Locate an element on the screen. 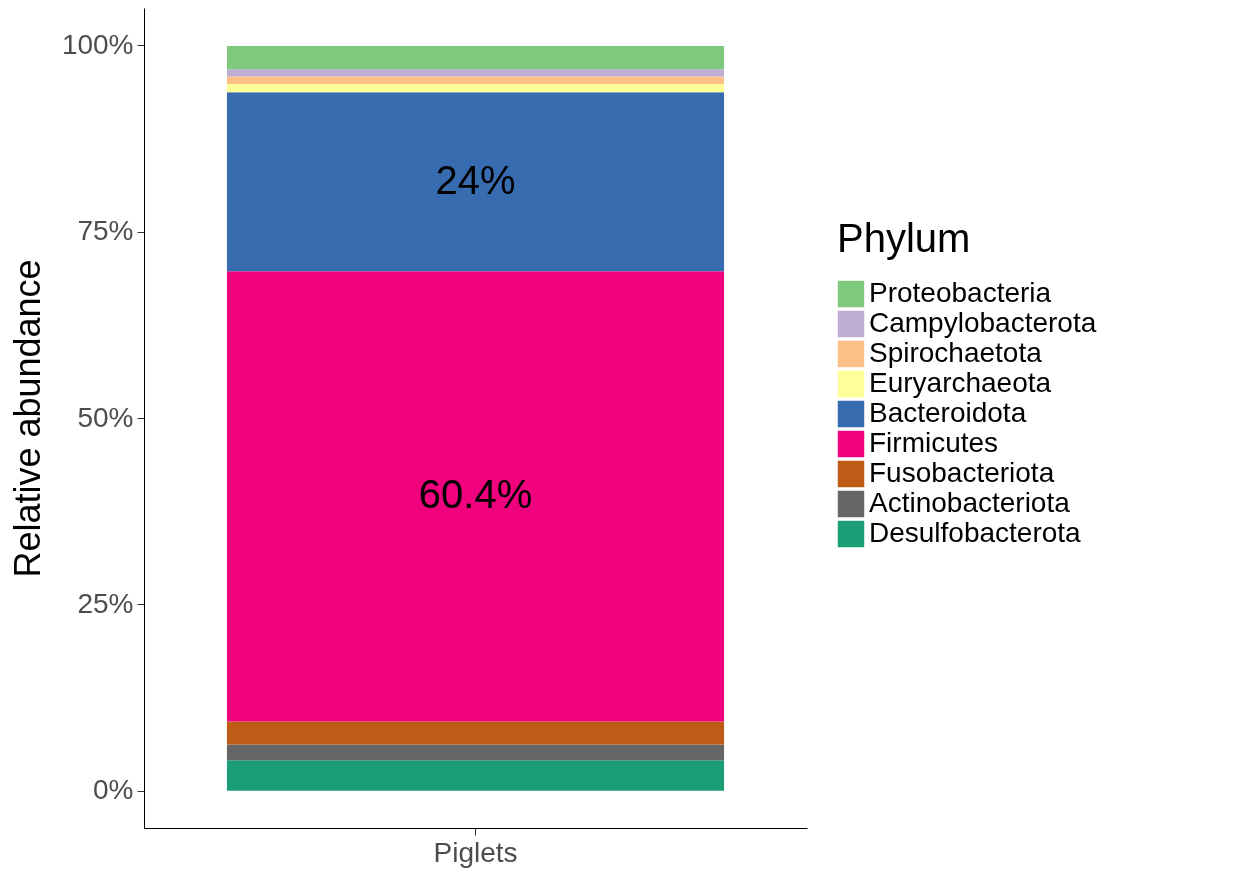  x-tick-label: Piglets is located at coordinates (475, 852).